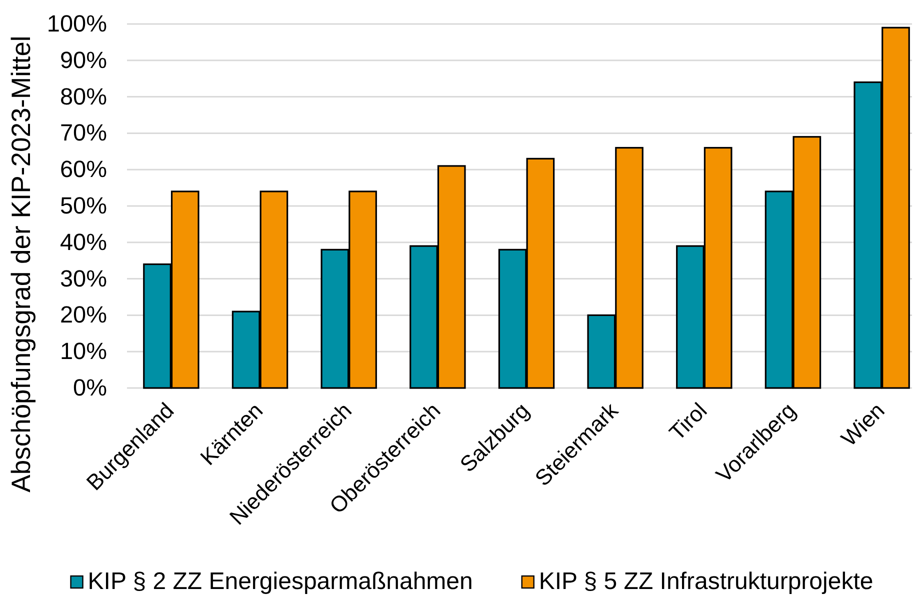 This screenshot has width=916, height=596. What do you see at coordinates (90, 387) in the screenshot?
I see `y-tick-label: 0%` at bounding box center [90, 387].